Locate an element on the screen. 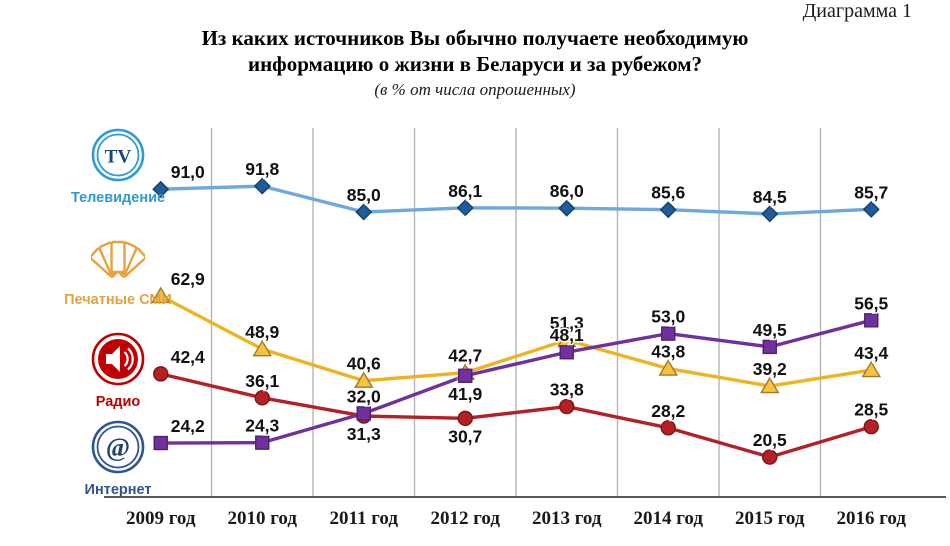 The image size is (950, 546). data-label-tv: 86,1 is located at coordinates (465, 191).